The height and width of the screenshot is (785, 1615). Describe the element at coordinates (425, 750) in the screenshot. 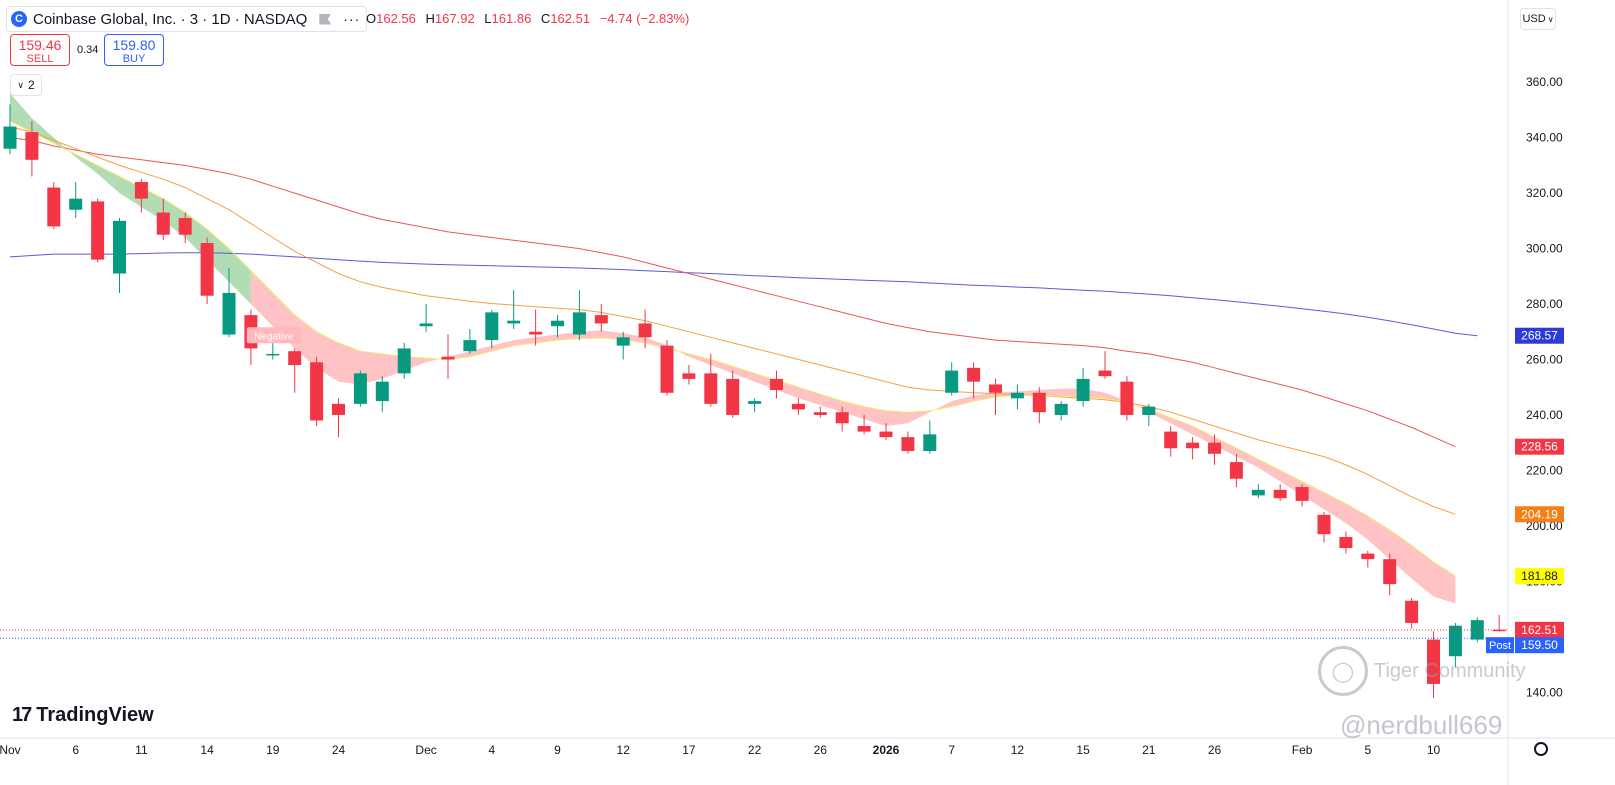

I see `time-tick-label: Dec` at that location.